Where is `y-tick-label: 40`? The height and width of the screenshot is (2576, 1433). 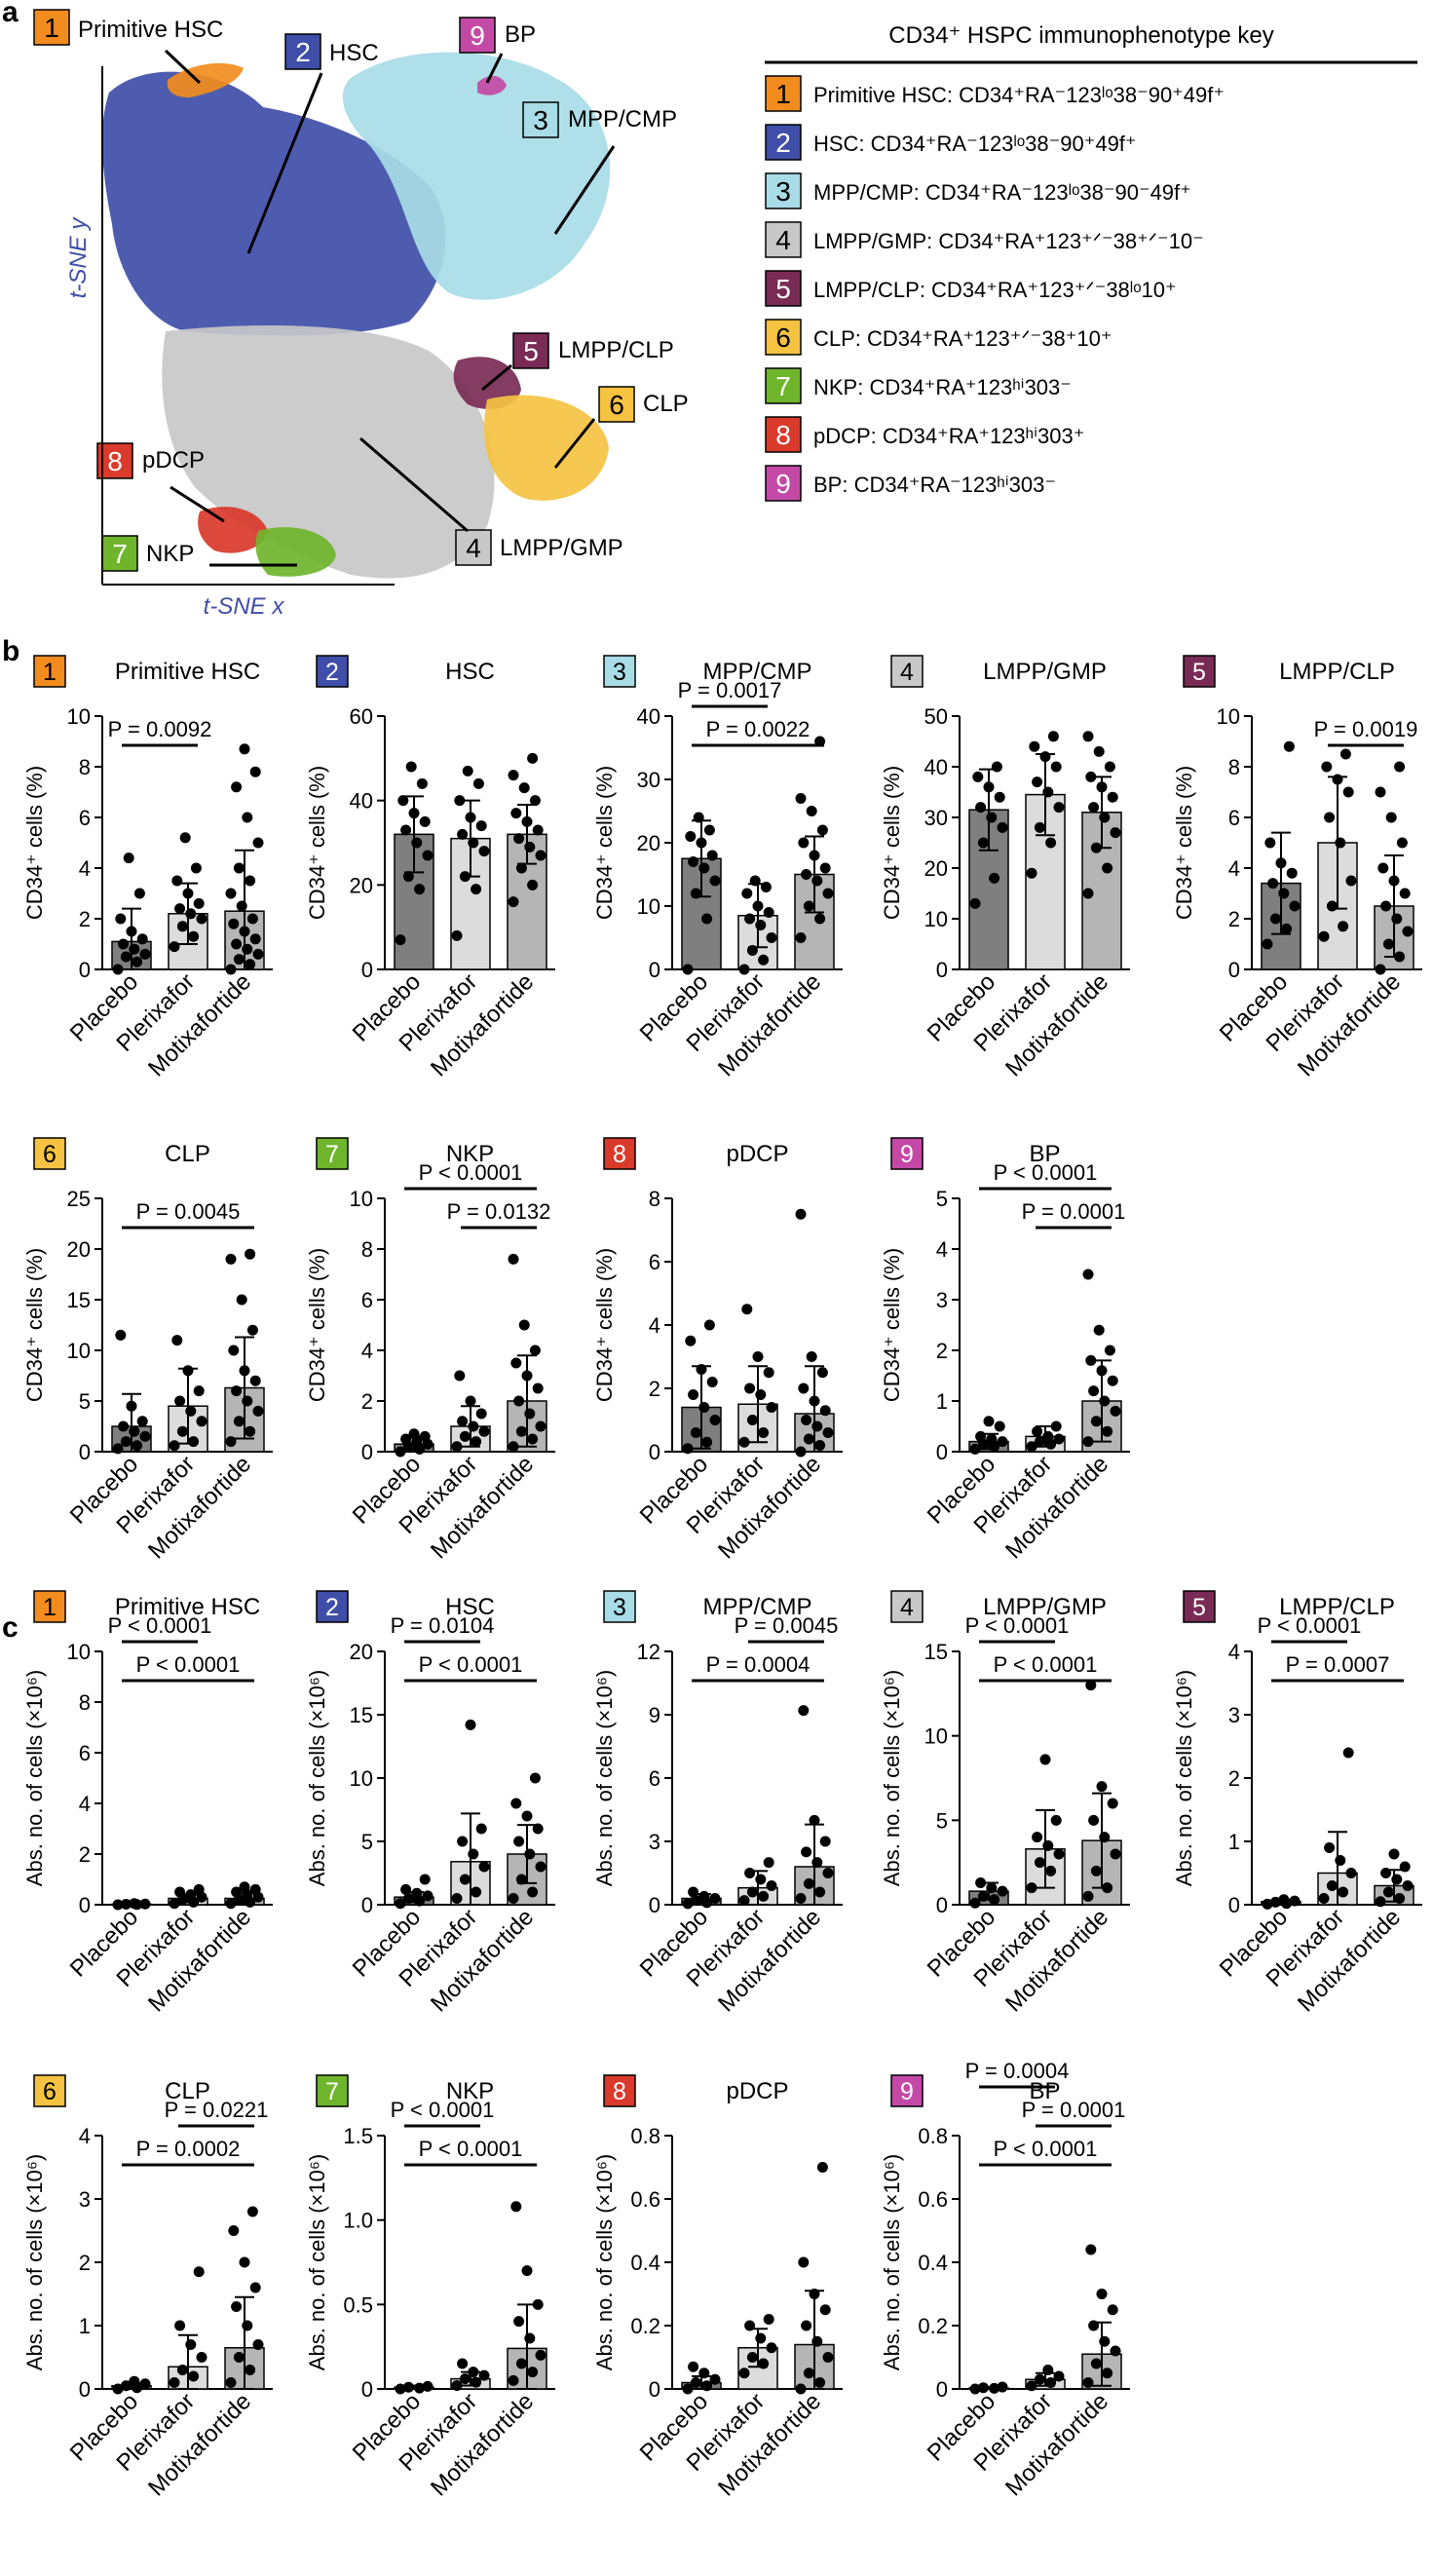
y-tick-label: 40 is located at coordinates (648, 716).